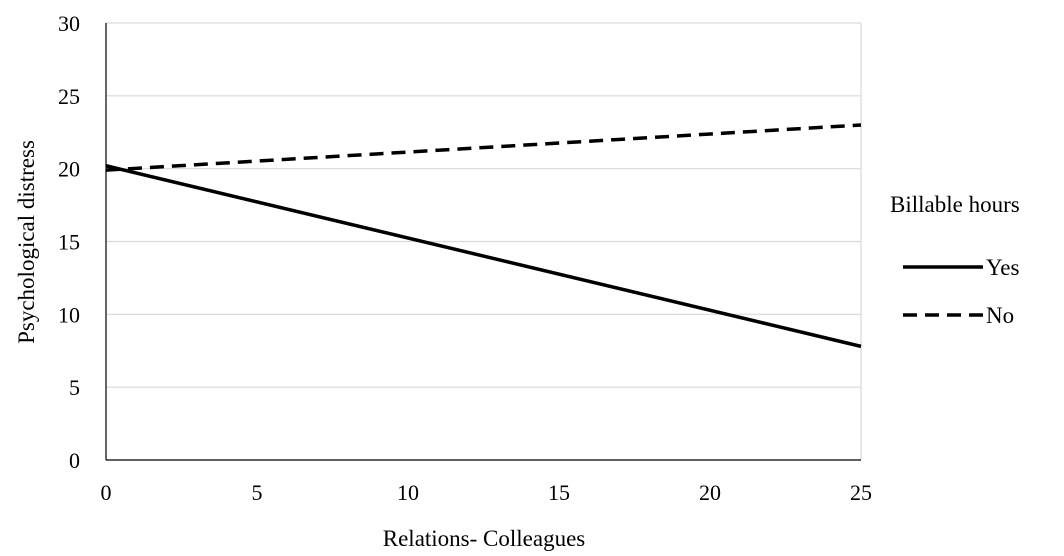 Image resolution: width=1064 pixels, height=556 pixels. I want to click on x-tick-label-10: 10, so click(408, 492).